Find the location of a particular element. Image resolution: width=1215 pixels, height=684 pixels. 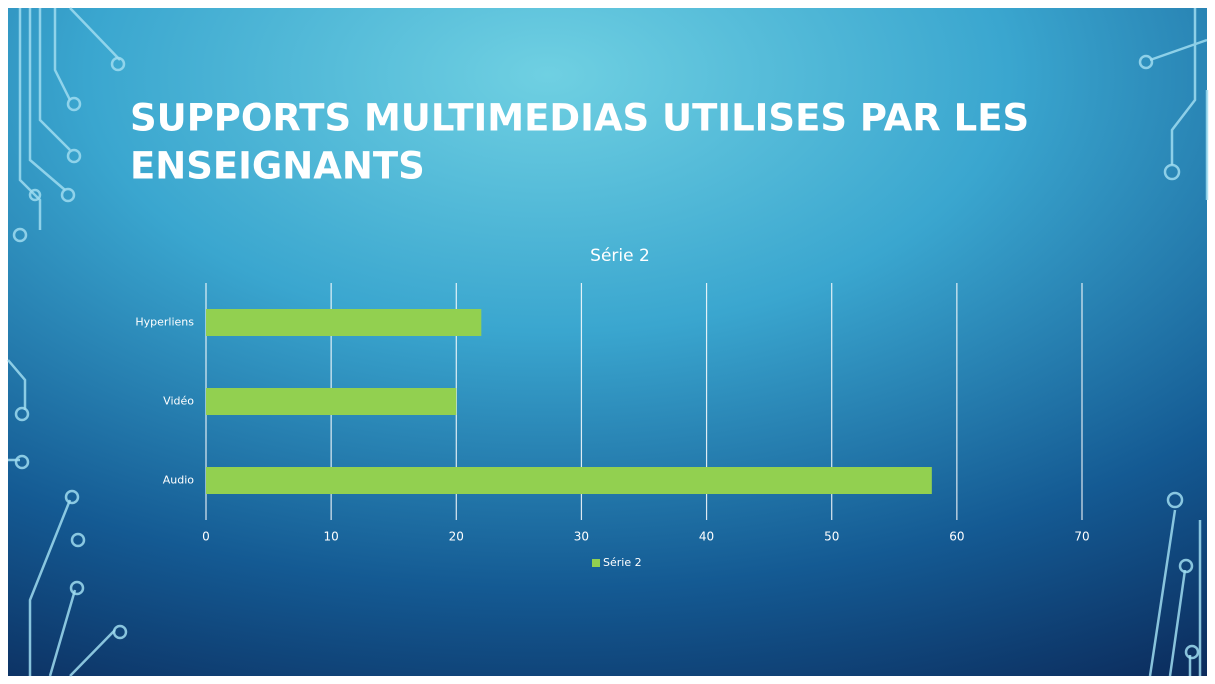

y-tick-label: Audio is located at coordinates (179, 480).